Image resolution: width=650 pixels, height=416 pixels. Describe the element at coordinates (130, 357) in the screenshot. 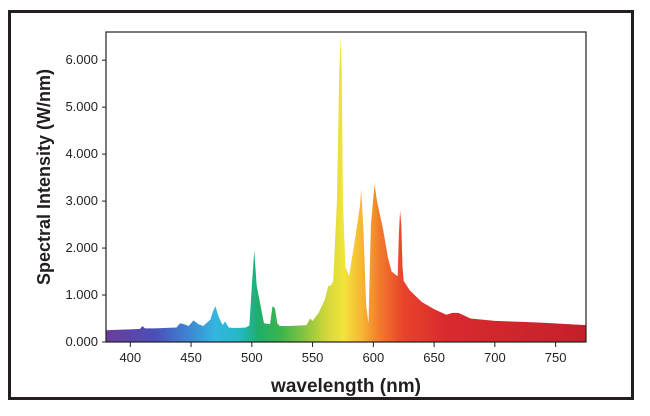

I see `x-tick-label: 400` at that location.